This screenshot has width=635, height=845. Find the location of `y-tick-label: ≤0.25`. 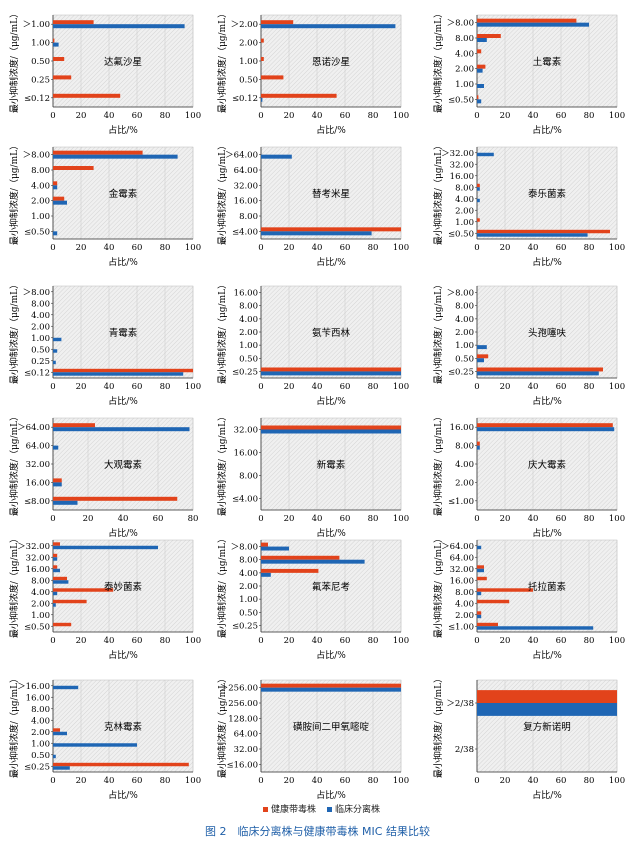

y-tick-label: ≤0.25 is located at coordinates (461, 372).